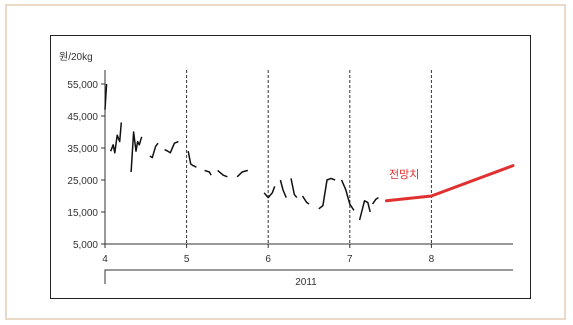 The width and height of the screenshot is (573, 325). I want to click on x-tick-label: 6, so click(268, 259).